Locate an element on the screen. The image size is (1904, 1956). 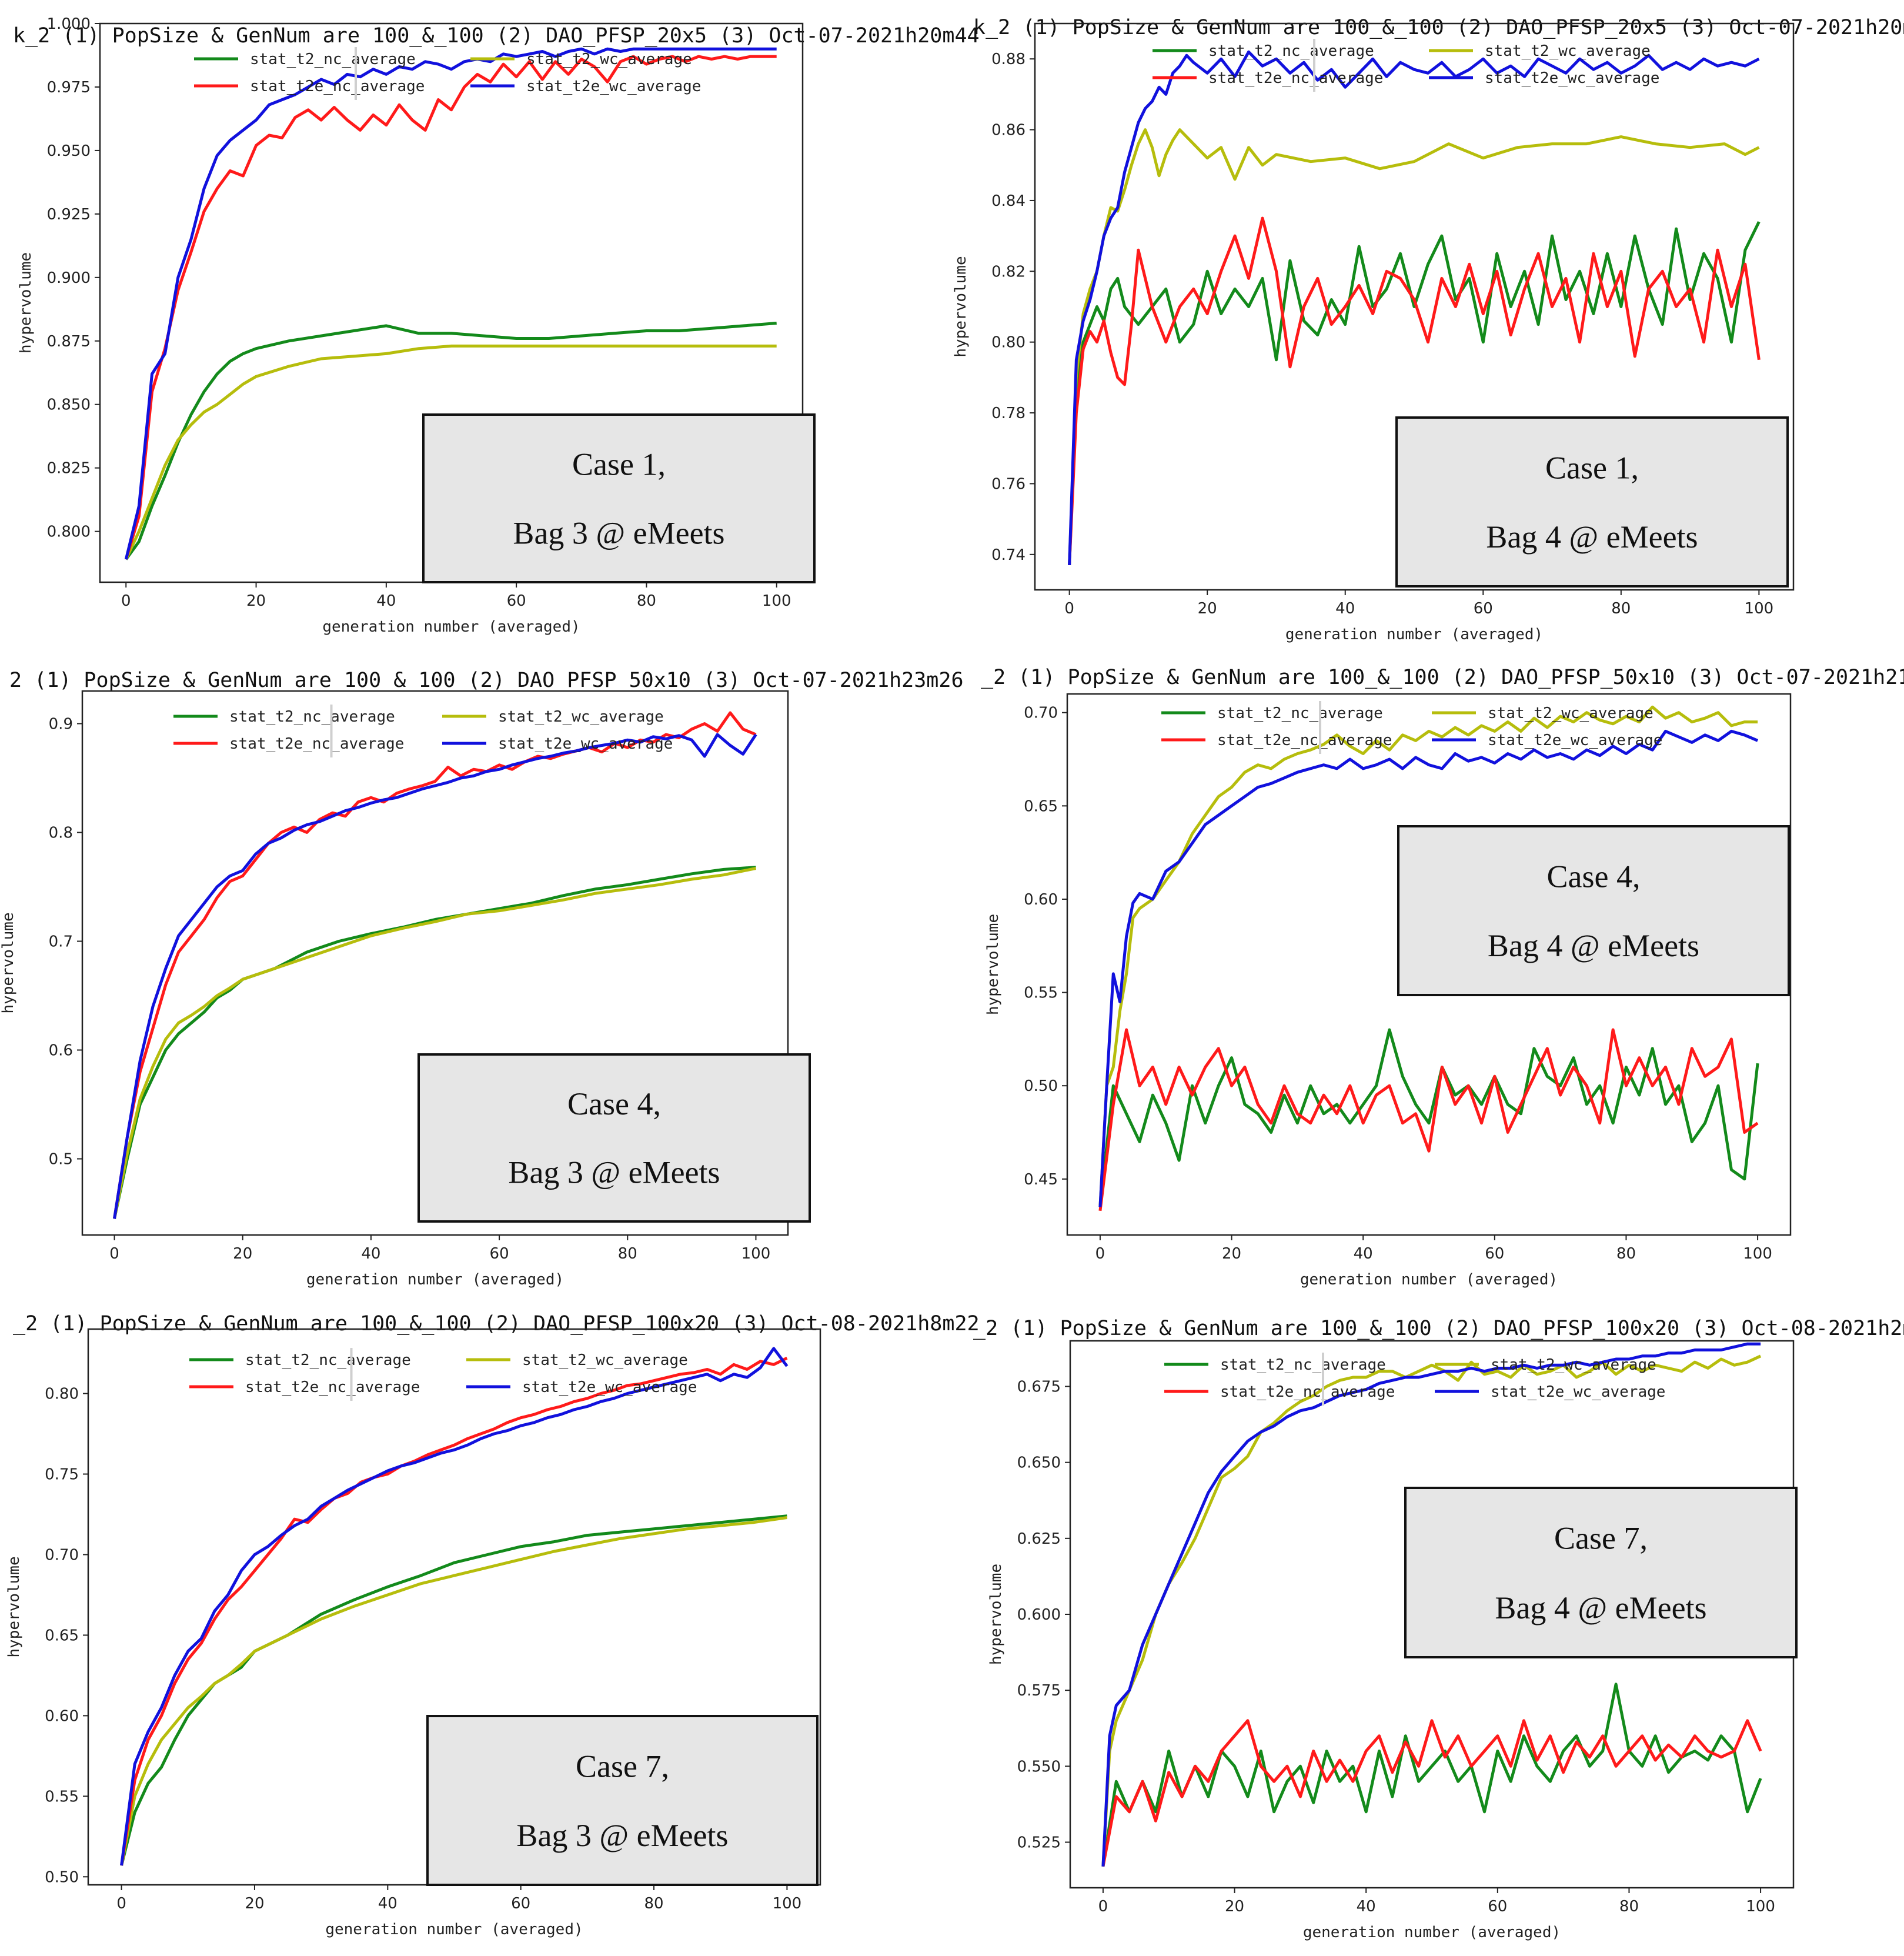
y-tick-label: 0.70 is located at coordinates (62, 1555).